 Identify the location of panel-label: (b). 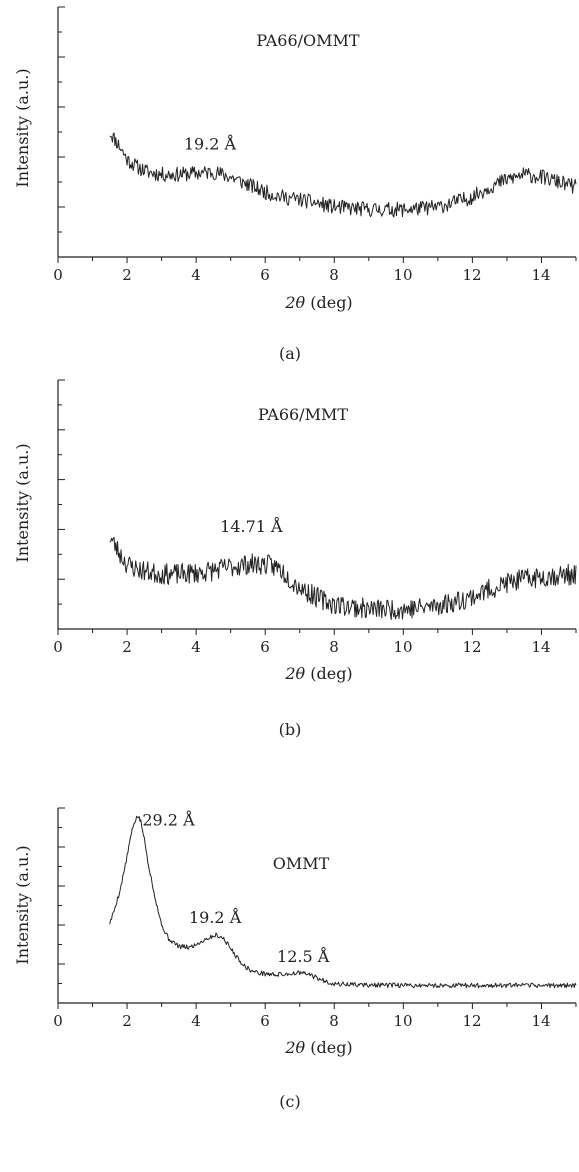
(290, 729).